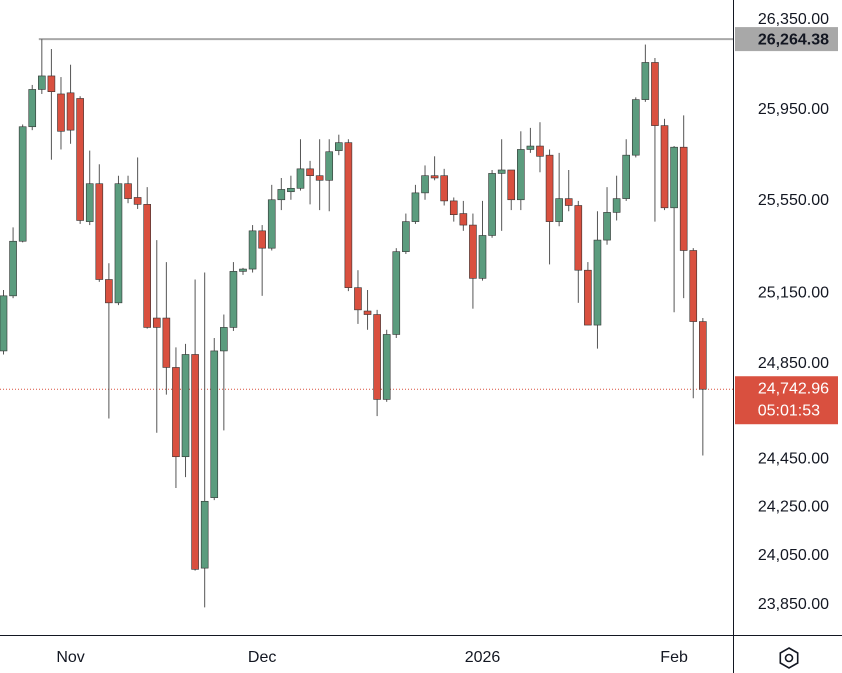 This screenshot has height=673, width=842. I want to click on y-tick-label: 25,550.00, so click(793, 200).